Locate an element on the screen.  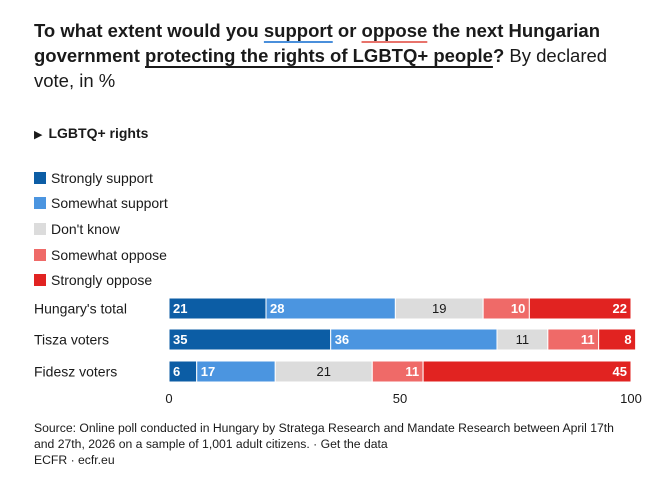
data-label: 8 is located at coordinates (627, 339).